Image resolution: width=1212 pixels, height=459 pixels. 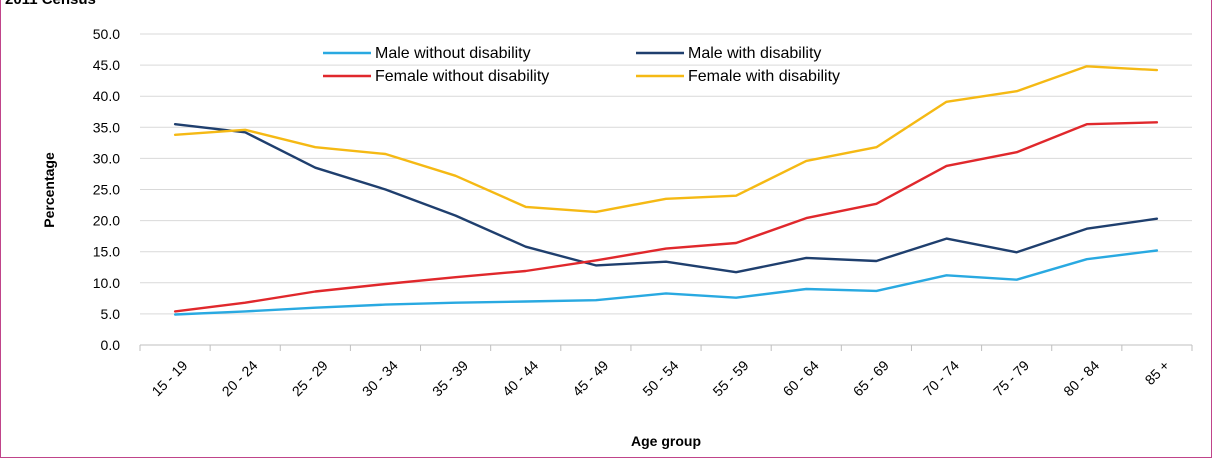 I want to click on legend-label: Female without disability, so click(x=462, y=76).